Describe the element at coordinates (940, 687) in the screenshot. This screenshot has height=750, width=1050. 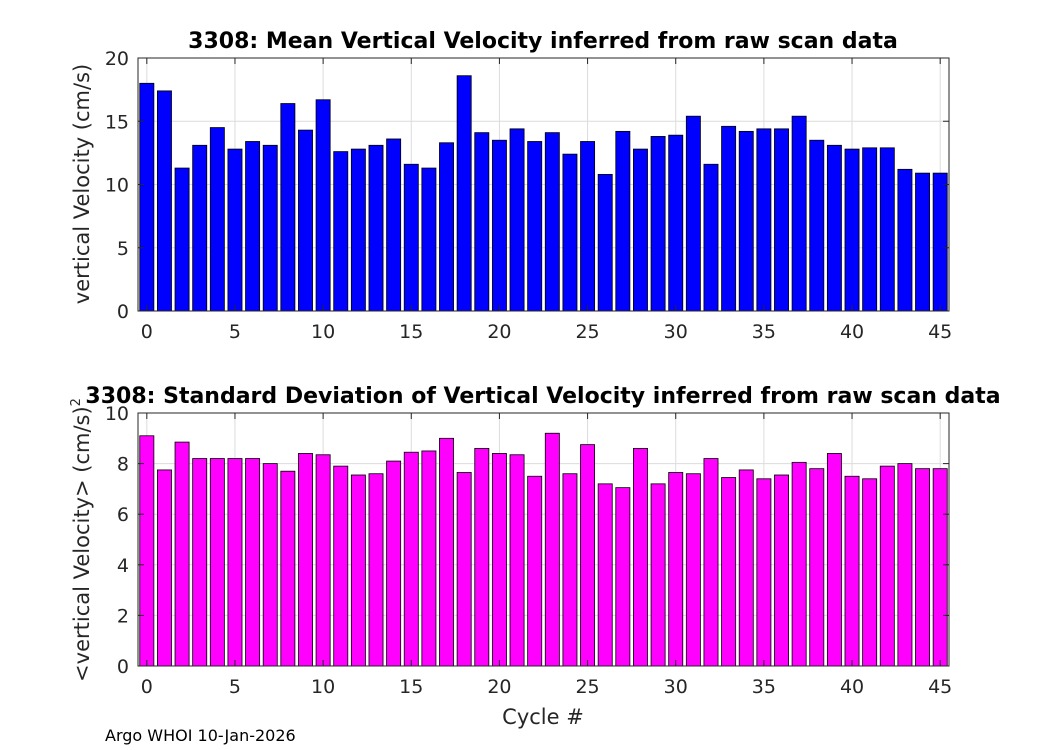
I see `x-tick-label: 45` at that location.